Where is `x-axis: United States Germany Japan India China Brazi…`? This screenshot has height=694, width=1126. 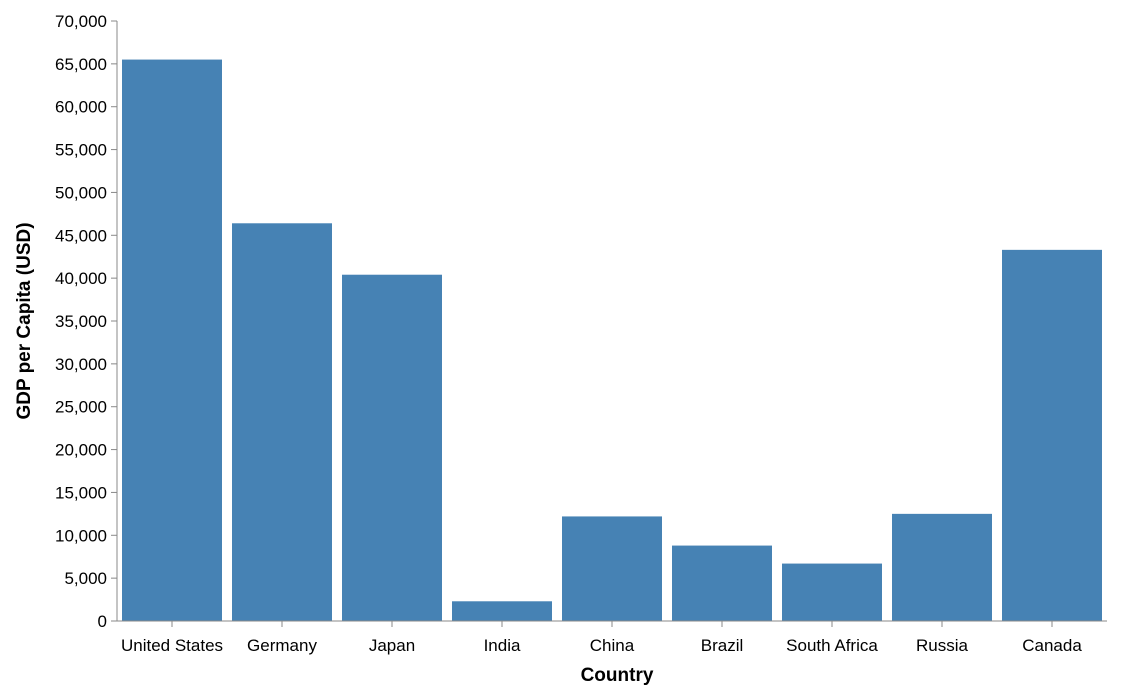 x-axis: United States Germany Japan India China Brazi… is located at coordinates (612, 637).